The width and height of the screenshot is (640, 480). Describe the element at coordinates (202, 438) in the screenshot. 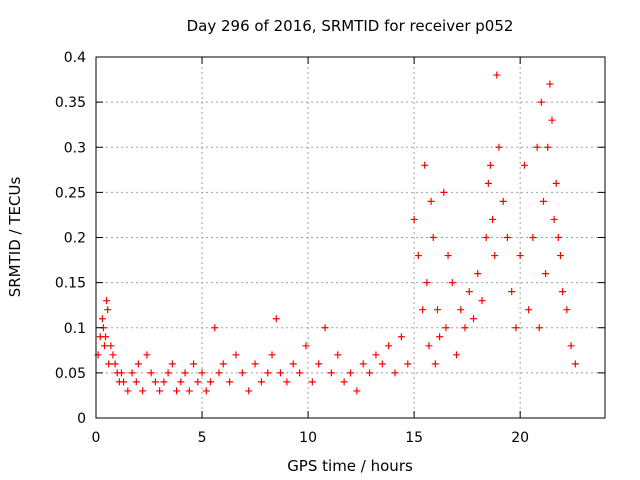

I see `x-tick-label: 5` at that location.